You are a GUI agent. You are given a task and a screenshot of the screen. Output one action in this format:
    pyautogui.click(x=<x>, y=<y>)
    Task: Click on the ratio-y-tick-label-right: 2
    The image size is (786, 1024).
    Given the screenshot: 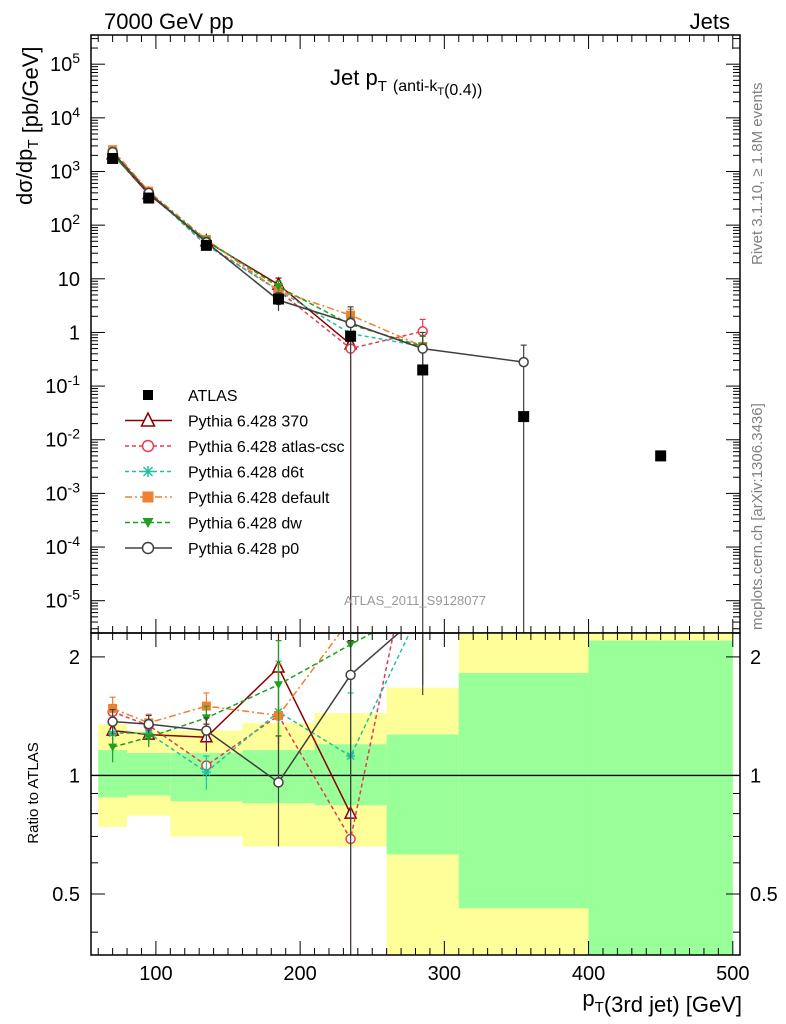 What is the action you would take?
    pyautogui.click(x=755, y=658)
    